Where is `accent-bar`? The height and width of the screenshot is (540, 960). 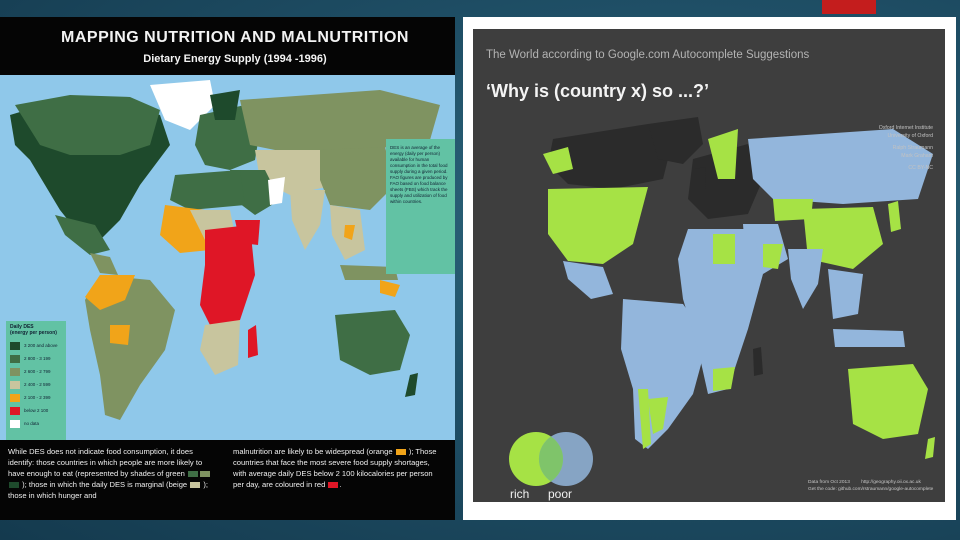 accent-bar is located at coordinates (849, 7).